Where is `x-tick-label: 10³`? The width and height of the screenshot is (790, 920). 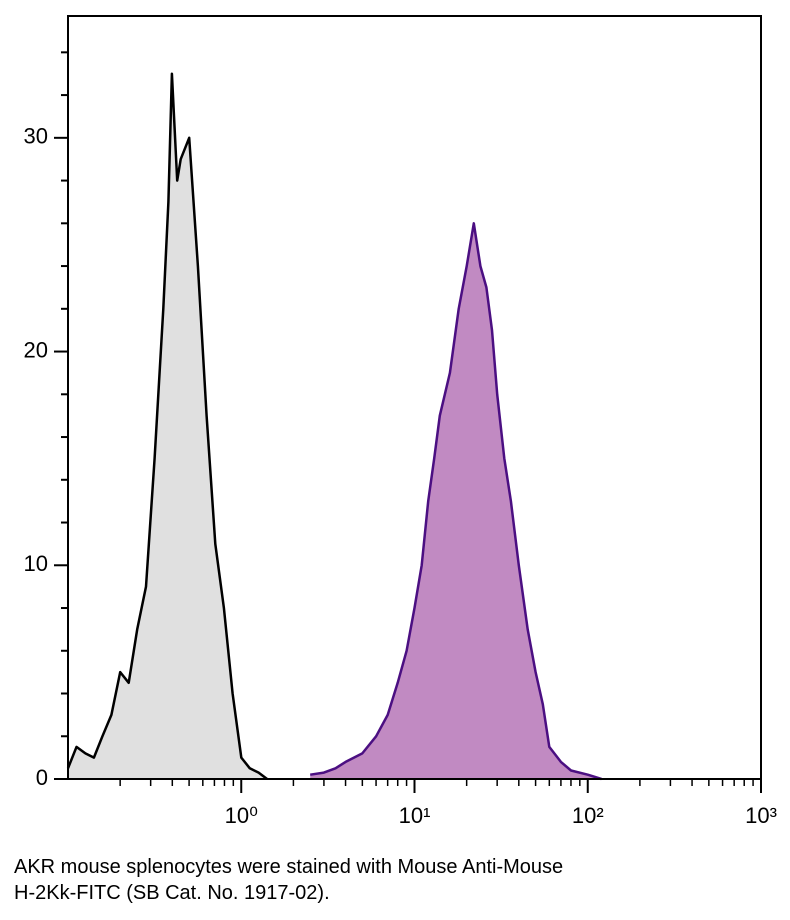 x-tick-label: 10³ is located at coordinates (761, 815).